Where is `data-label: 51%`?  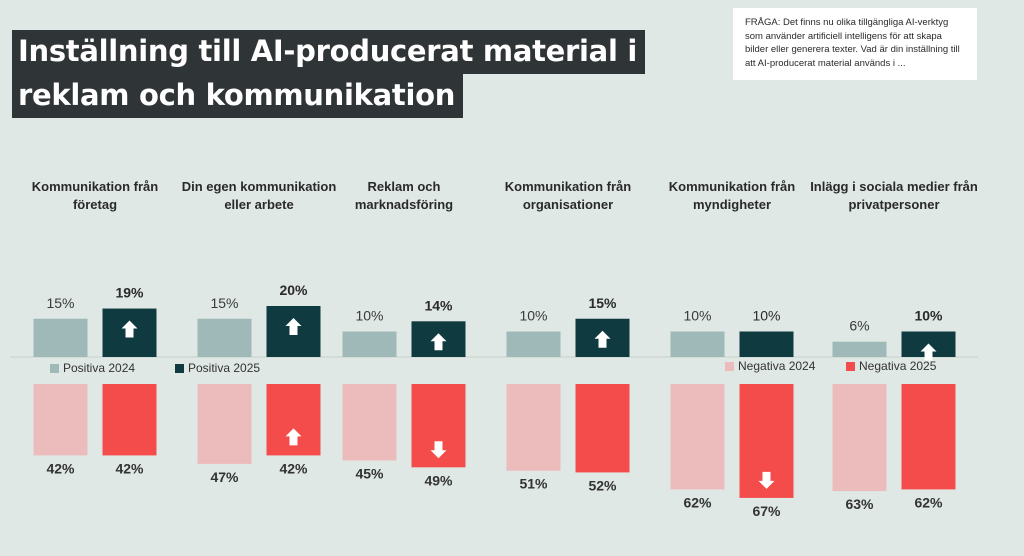 data-label: 51% is located at coordinates (533, 484).